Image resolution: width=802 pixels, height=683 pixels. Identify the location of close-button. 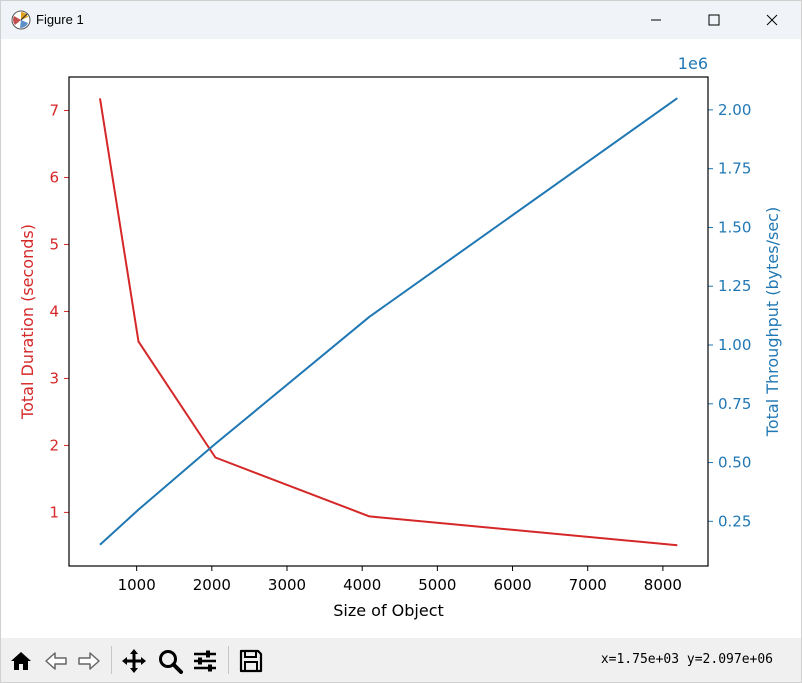
(772, 20).